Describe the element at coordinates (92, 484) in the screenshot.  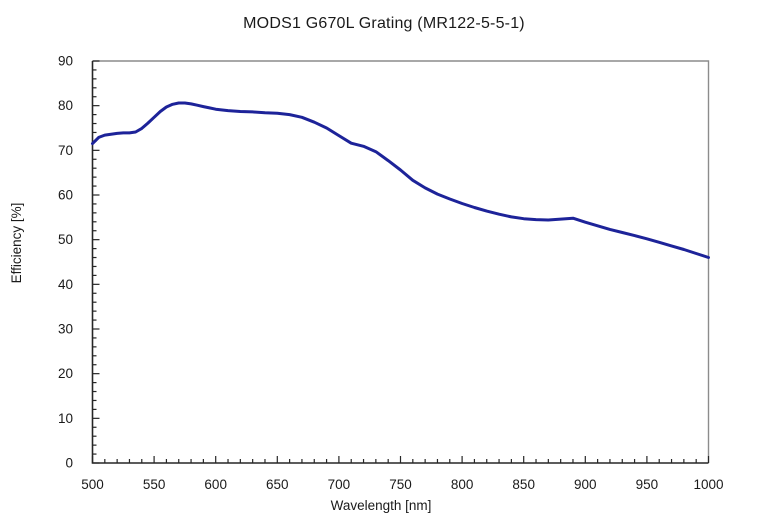
I see `x-tick-label: 500` at that location.